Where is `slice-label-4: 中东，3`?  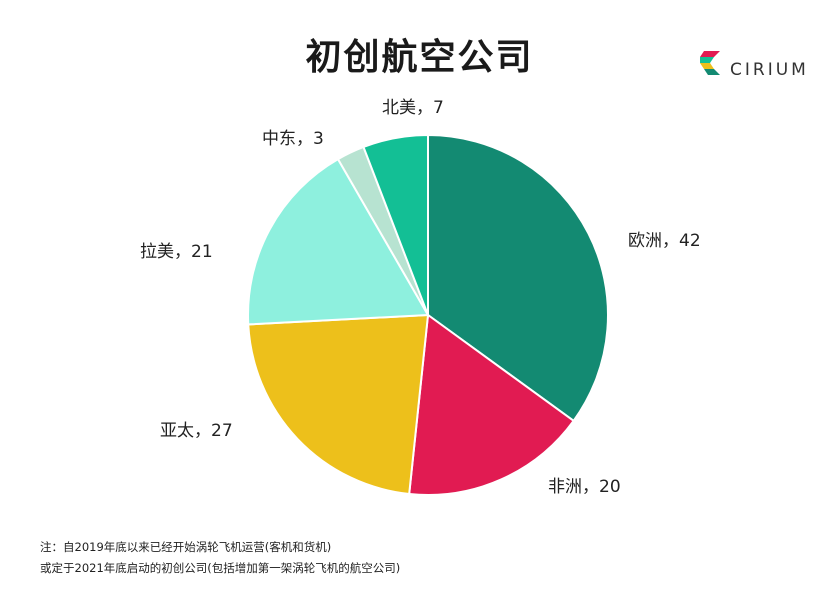 slice-label-4: 中东，3 is located at coordinates (293, 139).